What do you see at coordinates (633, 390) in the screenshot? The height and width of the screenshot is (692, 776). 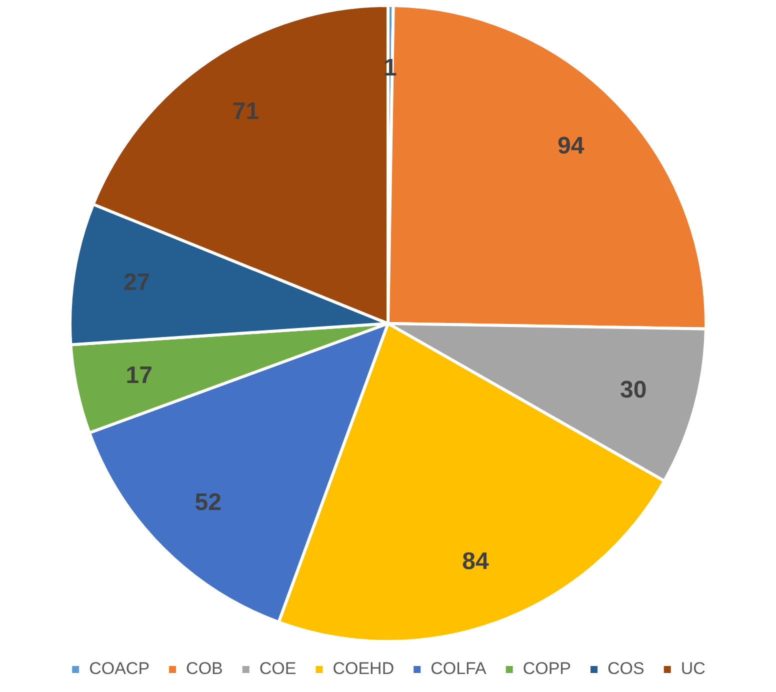 I see `data-label: 30` at bounding box center [633, 390].